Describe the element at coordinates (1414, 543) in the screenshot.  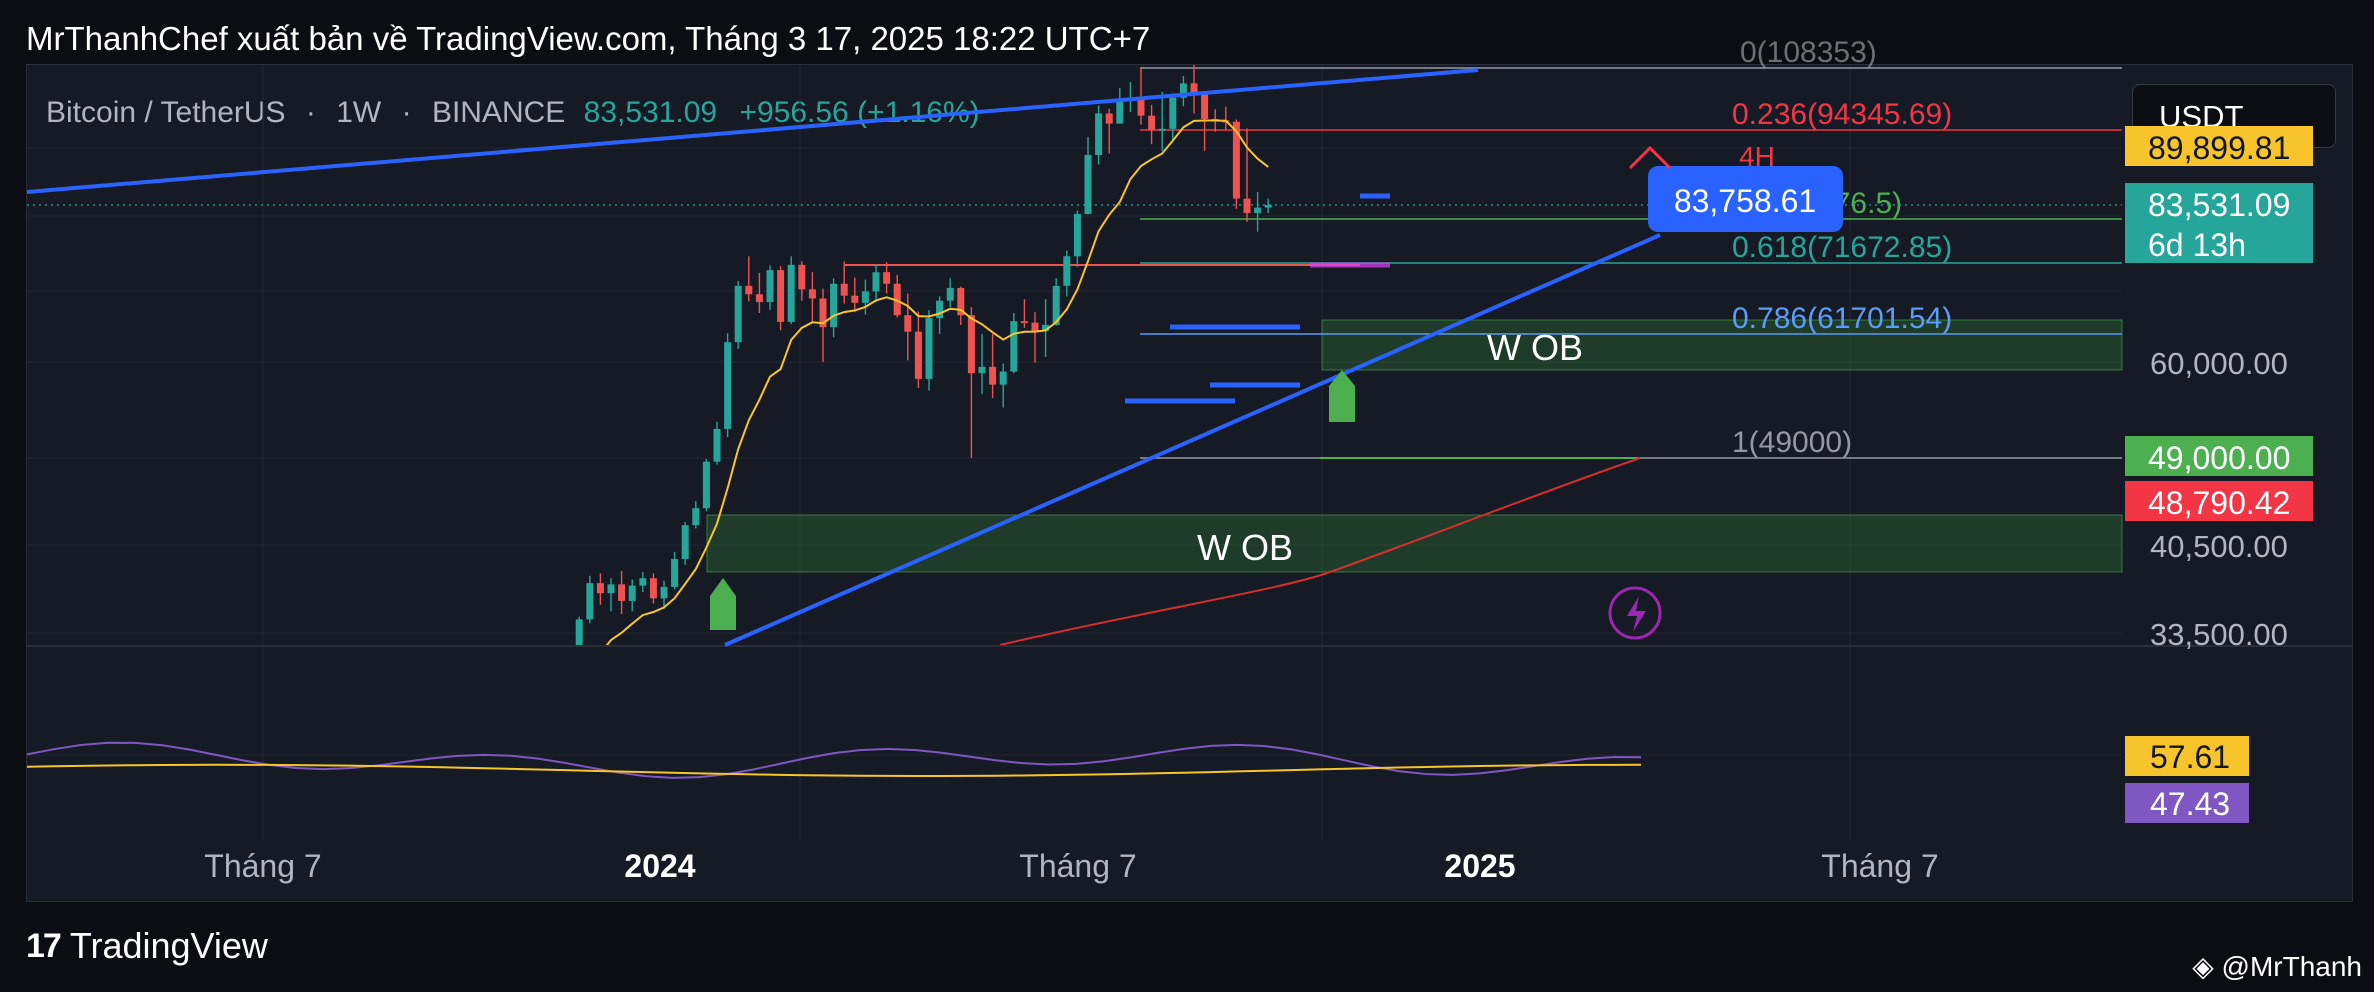
I see `order-block-zone-lower` at that location.